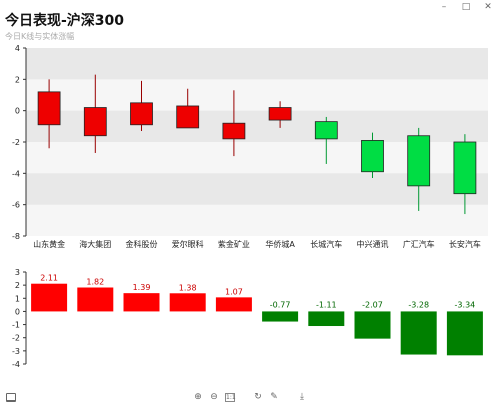 This screenshot has width=500, height=410. I want to click on minimize-button: –, so click(444, 7).